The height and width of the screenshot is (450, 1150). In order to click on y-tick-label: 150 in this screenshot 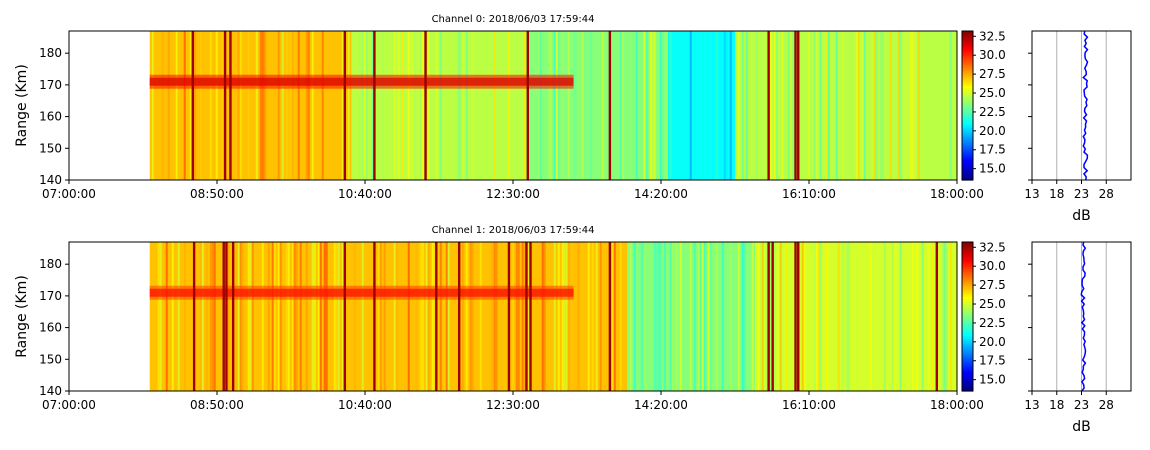, I will do `click(50, 359)`.